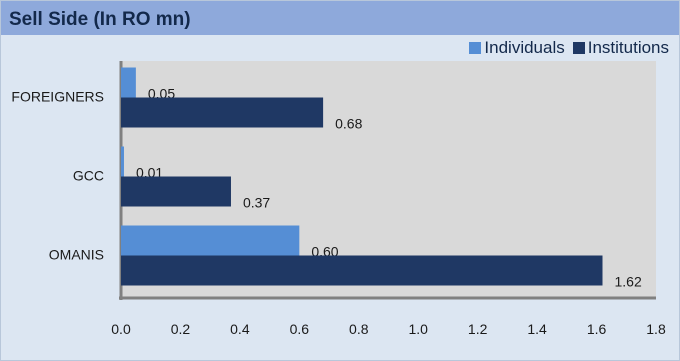  Describe the element at coordinates (340, 18) in the screenshot. I see `title-bar: Sell Side (In RO mn)` at that location.